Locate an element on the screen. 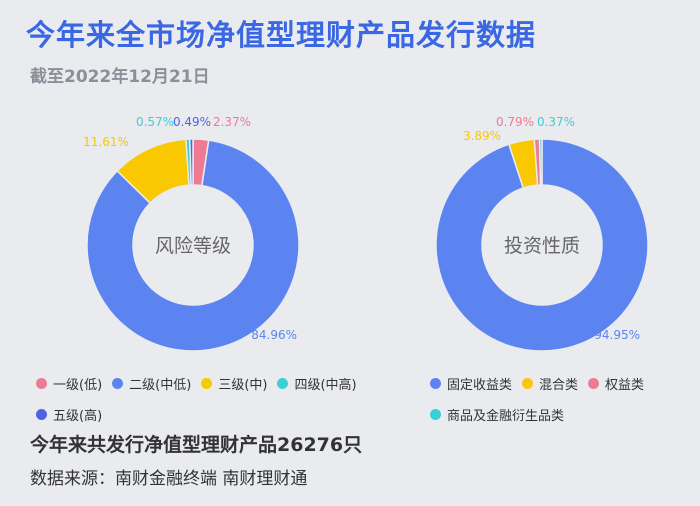 This screenshot has height=506, width=700. legend-label: 一级(低) is located at coordinates (78, 385).